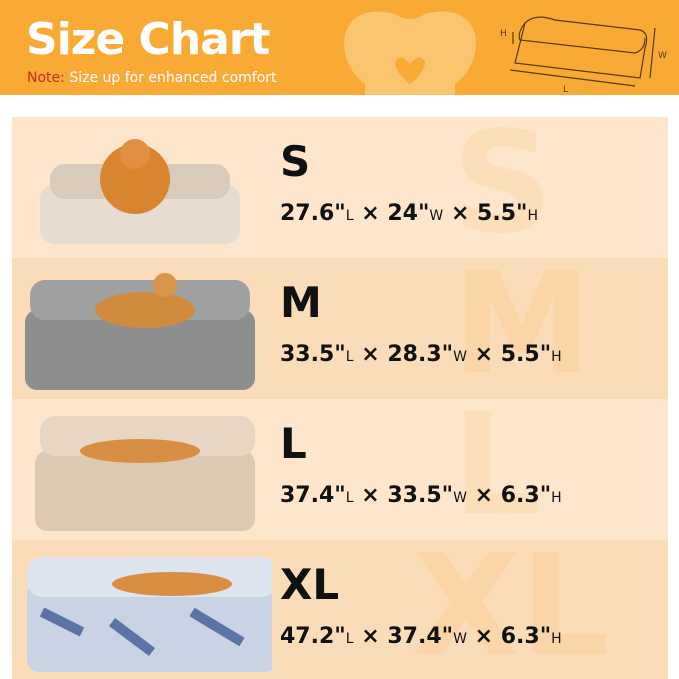  Describe the element at coordinates (140, 331) in the screenshot. I see `bed-image-m` at that location.